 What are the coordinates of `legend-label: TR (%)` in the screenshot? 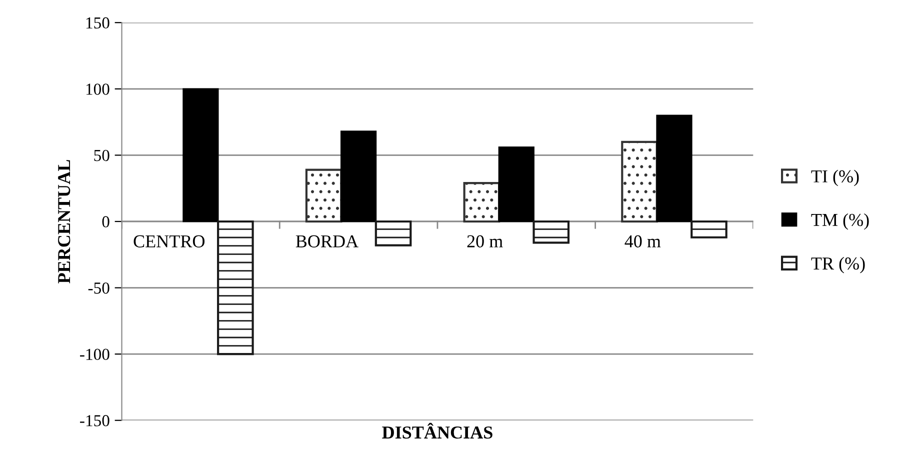 It's located at (838, 265).